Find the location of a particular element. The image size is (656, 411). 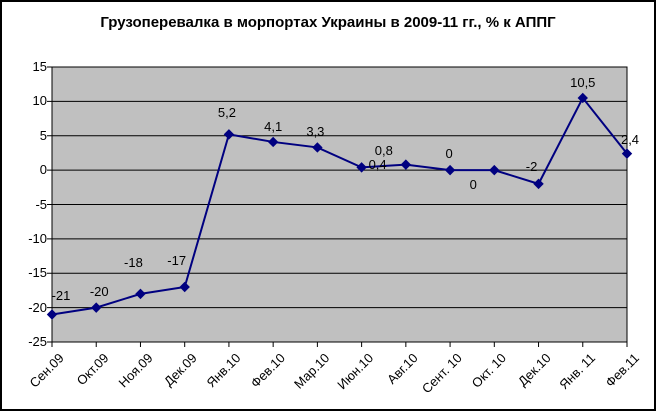

data-label: 5,2 is located at coordinates (226, 113).